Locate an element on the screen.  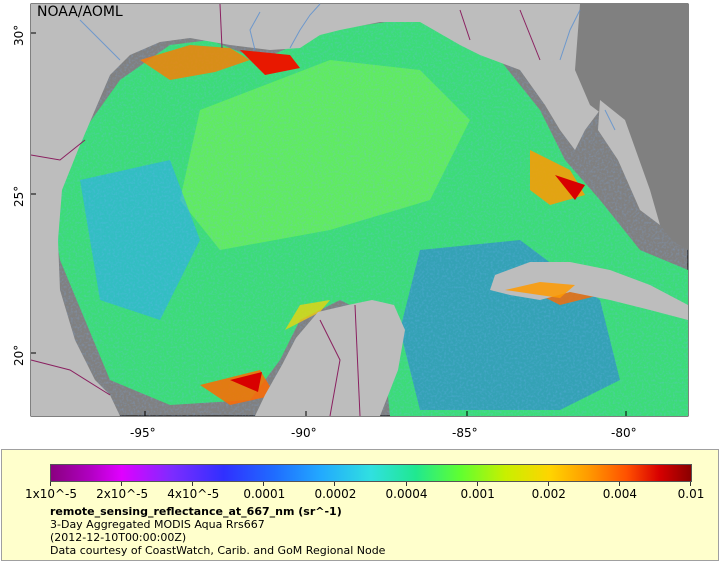
colorbar-tick-label: 0.002 is located at coordinates (548, 494).